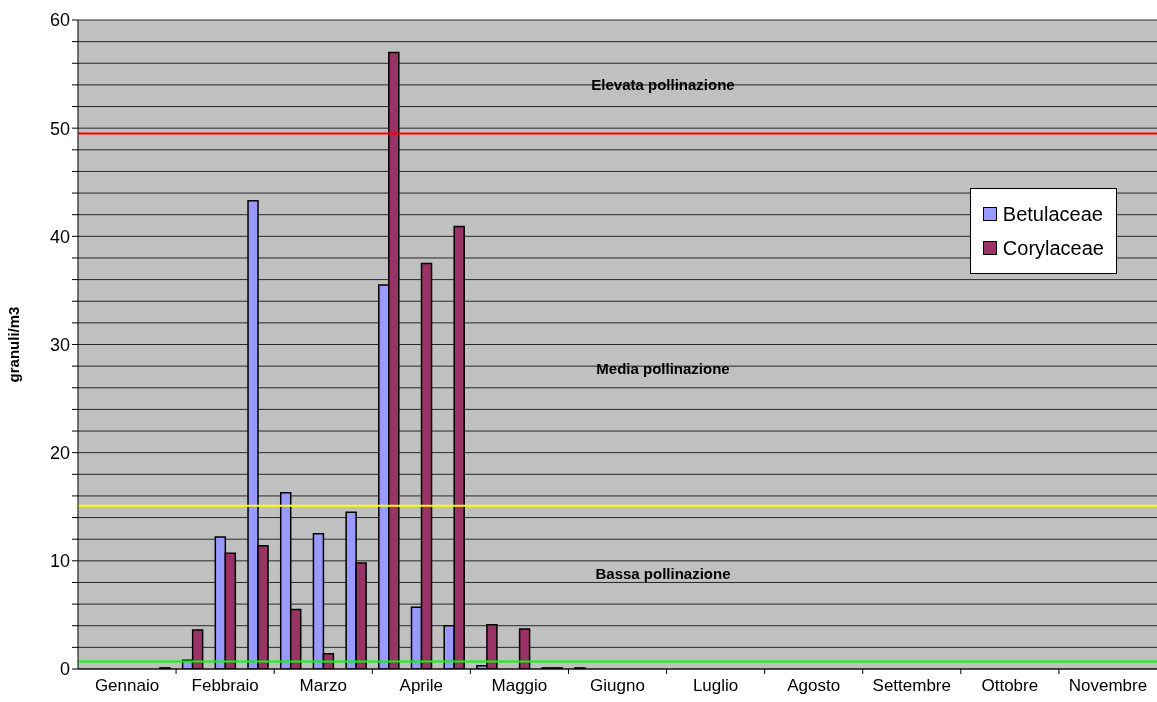 Image resolution: width=1157 pixels, height=702 pixels. What do you see at coordinates (14, 344) in the screenshot?
I see `y-axis-title: granuli/m3` at bounding box center [14, 344].